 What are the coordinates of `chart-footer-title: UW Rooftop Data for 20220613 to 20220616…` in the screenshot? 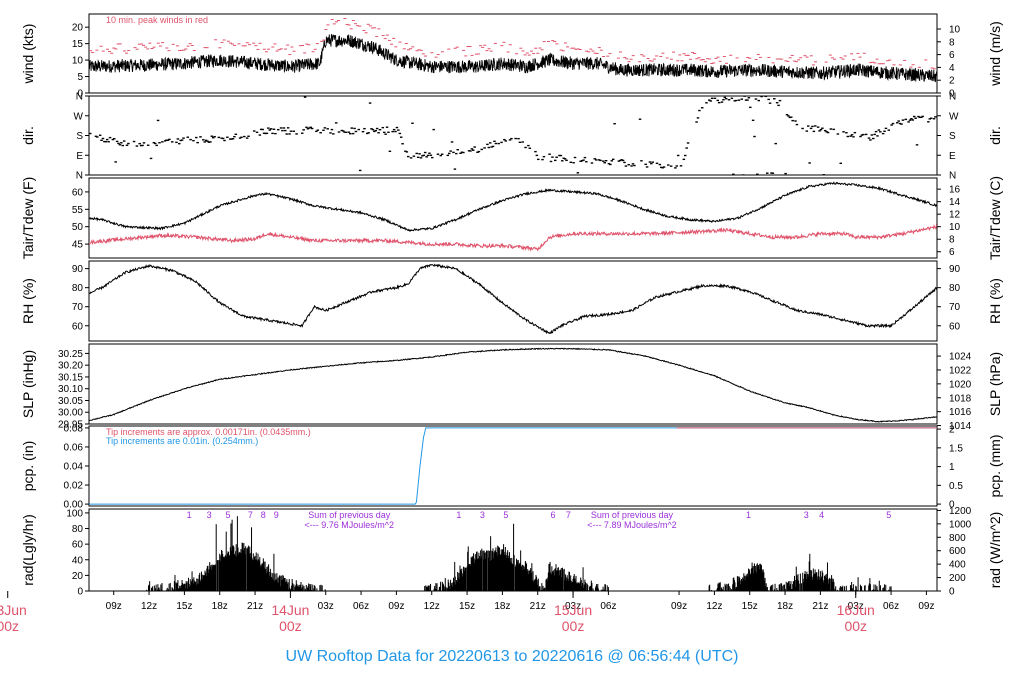 It's located at (512, 656).